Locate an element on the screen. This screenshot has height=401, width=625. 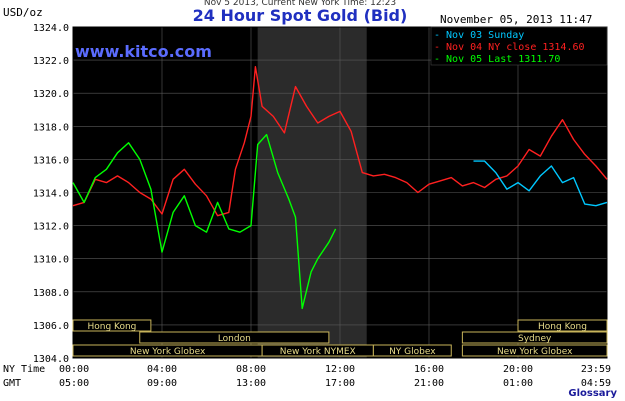
session-label: New York NYMEX is located at coordinates (318, 352).